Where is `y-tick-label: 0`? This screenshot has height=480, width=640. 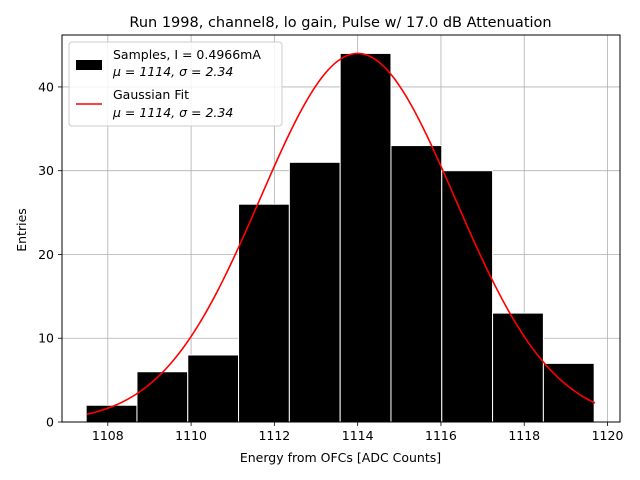 y-tick-label: 0 is located at coordinates (50, 422).